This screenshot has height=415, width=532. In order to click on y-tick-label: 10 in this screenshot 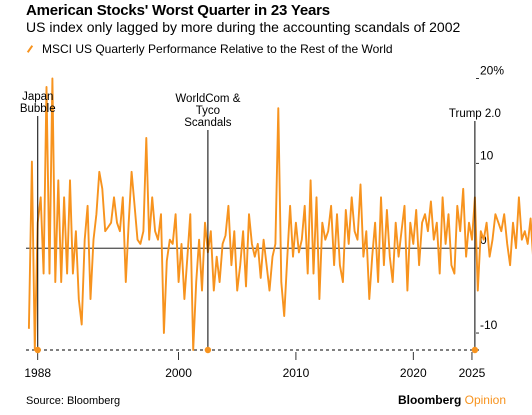, I will do `click(487, 155)`.